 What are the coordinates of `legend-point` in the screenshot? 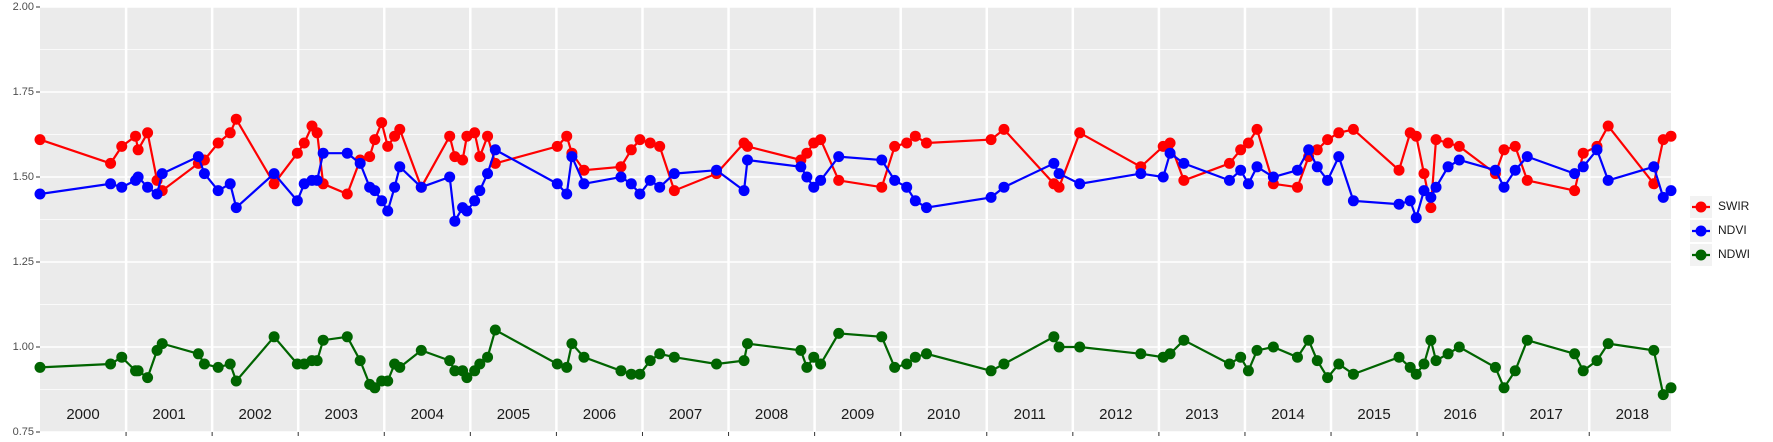 It's located at (1701, 231).